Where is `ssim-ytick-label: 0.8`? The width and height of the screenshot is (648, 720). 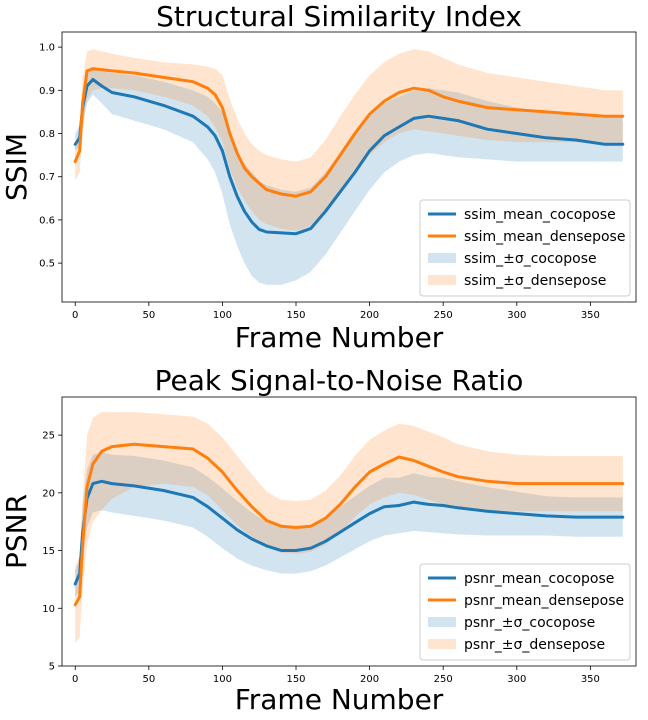 ssim-ytick-label: 0.8 is located at coordinates (47, 134).